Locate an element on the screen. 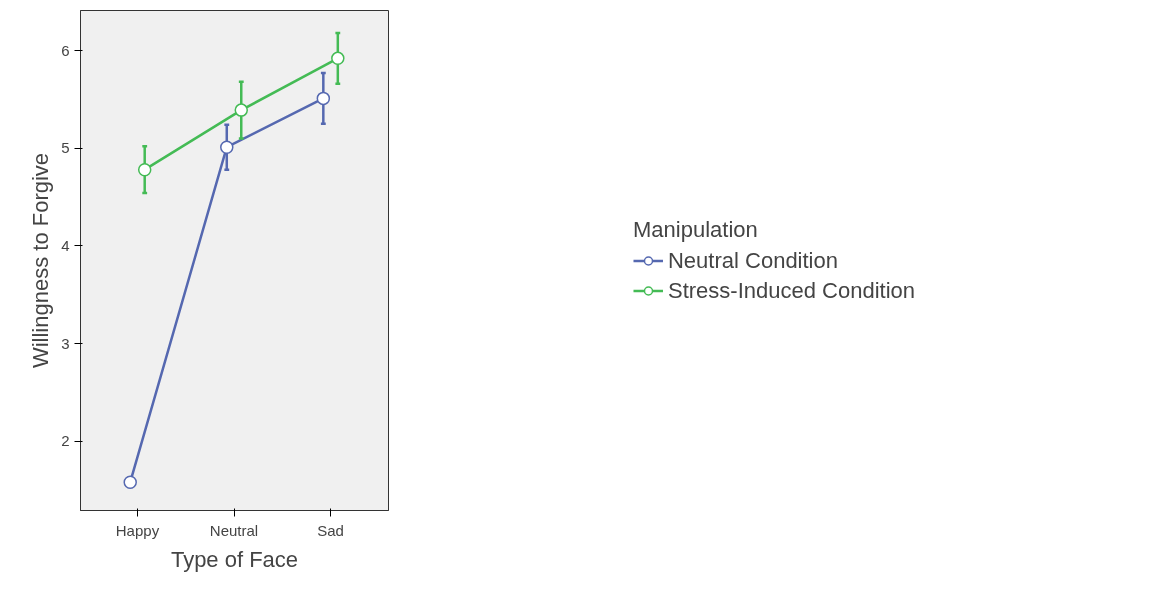 This screenshot has height=590, width=1160. legend-label: Neutral Condition is located at coordinates (752, 260).